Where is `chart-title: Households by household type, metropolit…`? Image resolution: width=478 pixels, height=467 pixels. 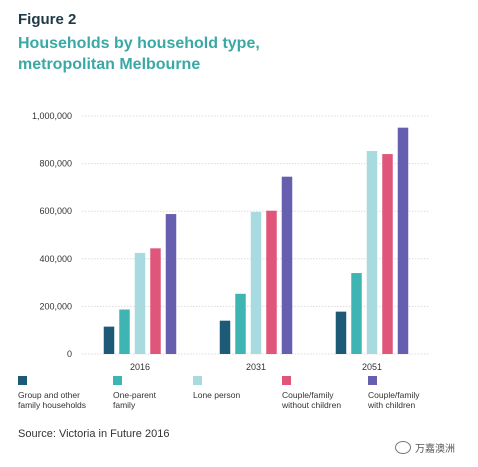
chart-title: Households by household type, metropolit… is located at coordinates (228, 54).